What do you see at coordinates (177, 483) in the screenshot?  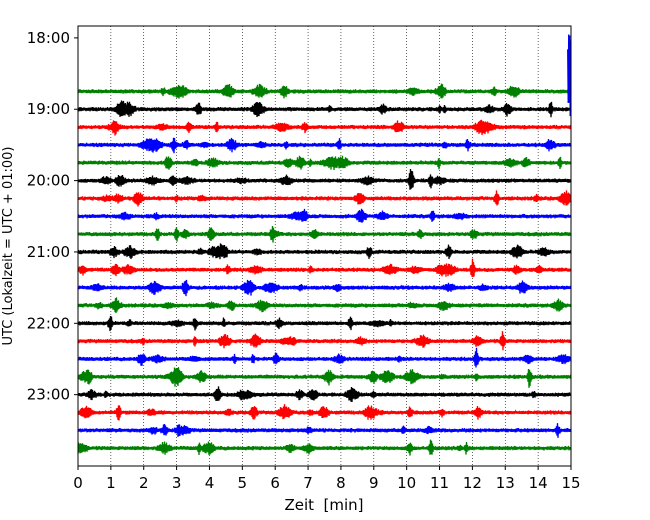 I see `x-tick-label-3: 3` at bounding box center [177, 483].